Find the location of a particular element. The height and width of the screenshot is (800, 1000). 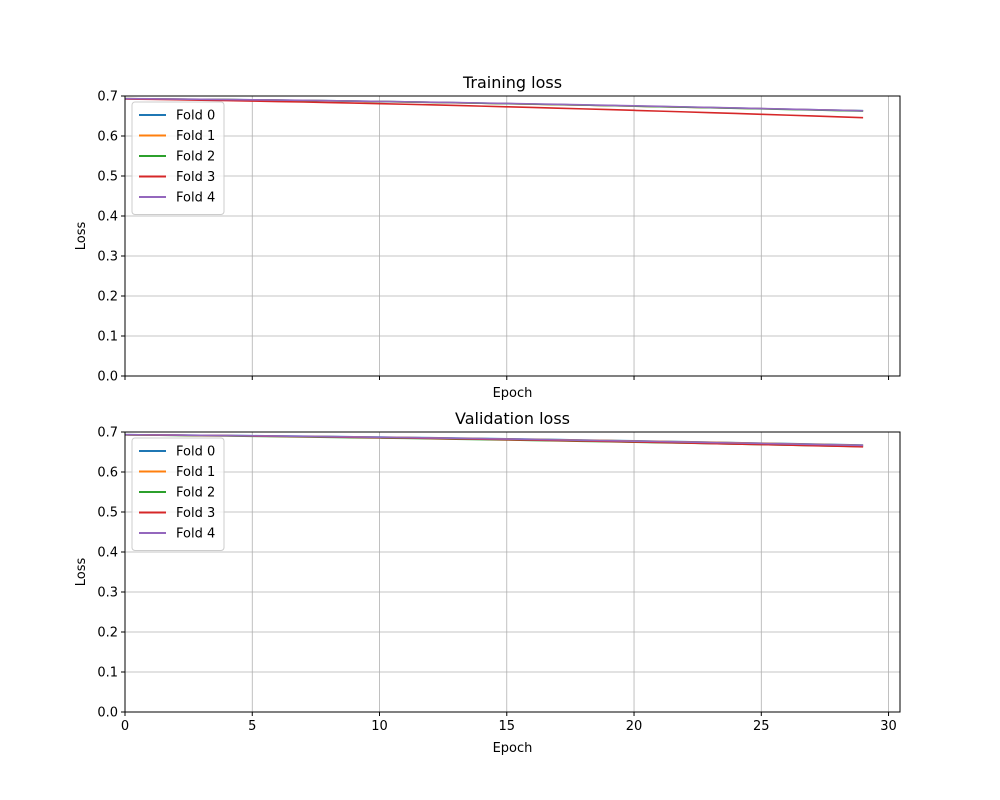

training-loss-legend-label-fold-2: Fold 2 is located at coordinates (195, 157).